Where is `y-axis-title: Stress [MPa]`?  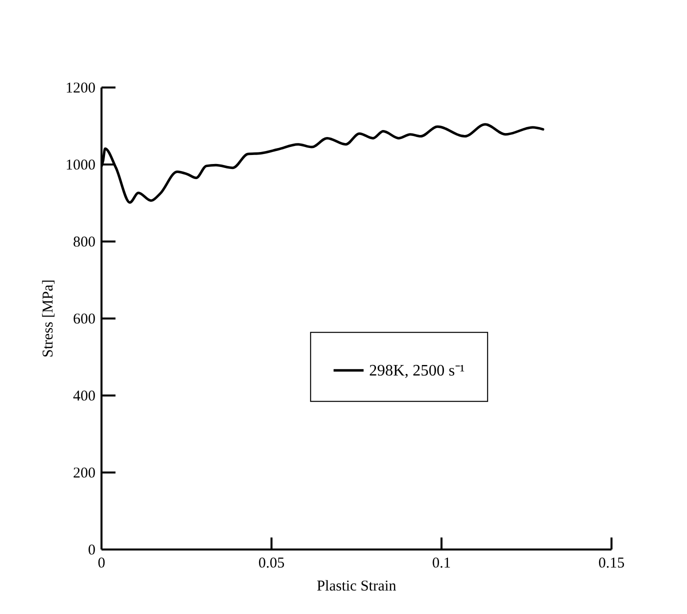 y-axis-title: Stress [MPa] is located at coordinates (48, 319).